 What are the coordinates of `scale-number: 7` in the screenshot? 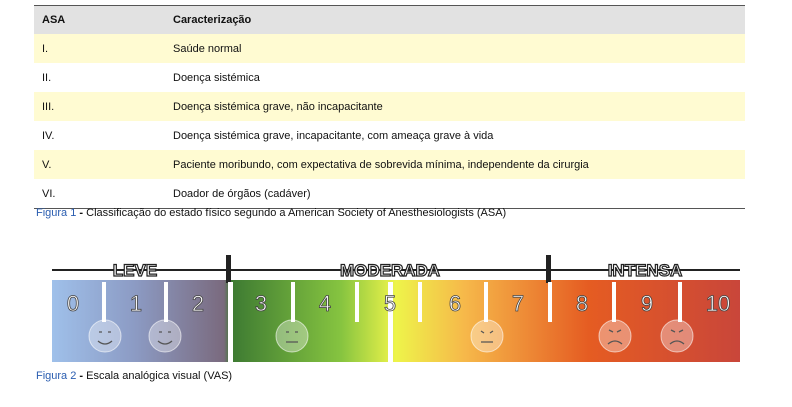 It's located at (518, 303).